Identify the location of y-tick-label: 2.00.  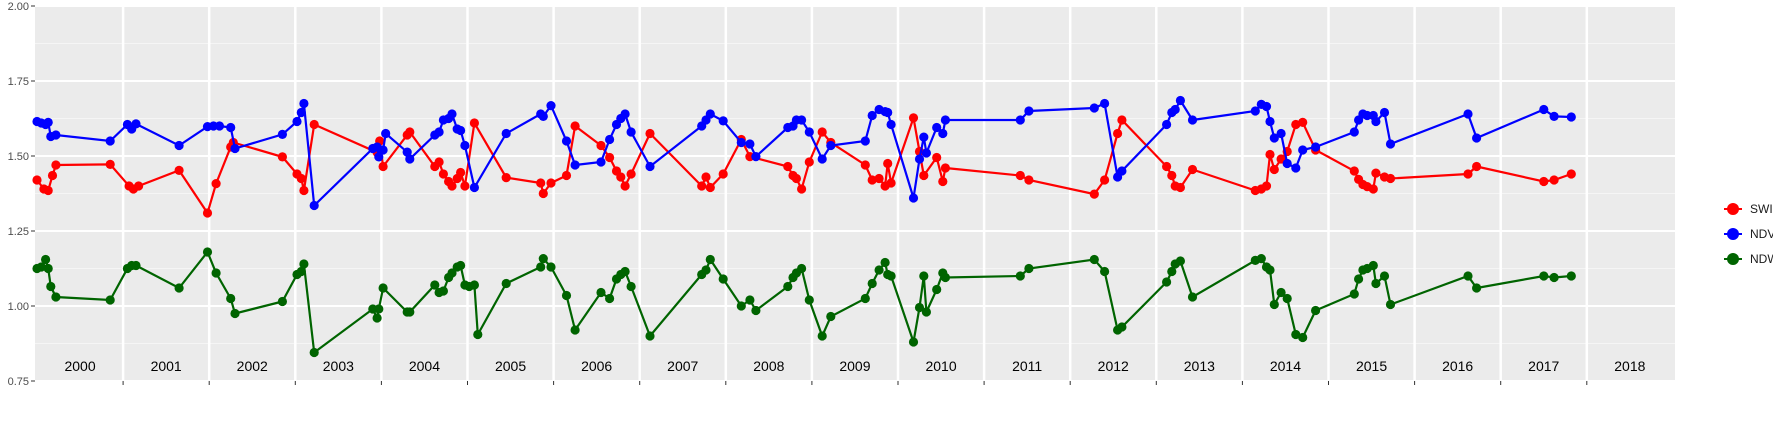
(18, 7).